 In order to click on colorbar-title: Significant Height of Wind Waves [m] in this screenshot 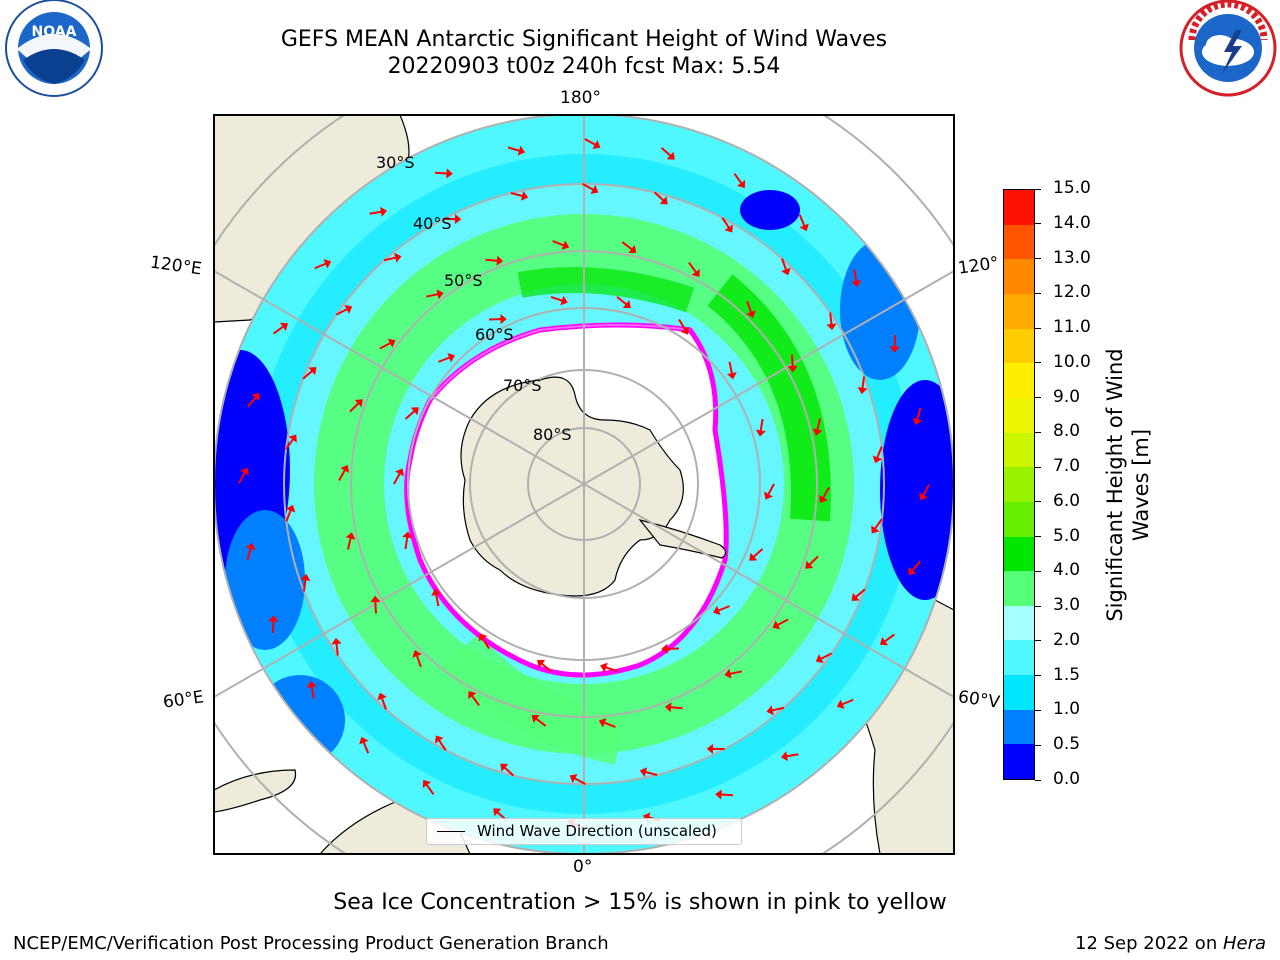, I will do `click(1128, 485)`.